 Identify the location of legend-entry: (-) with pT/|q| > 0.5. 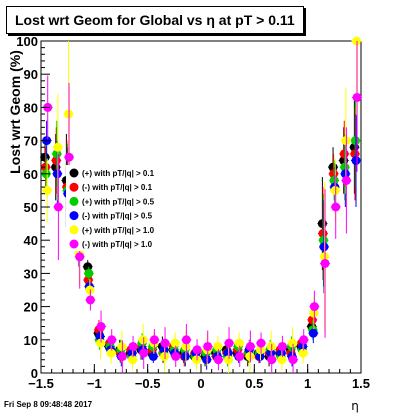
(117, 216).